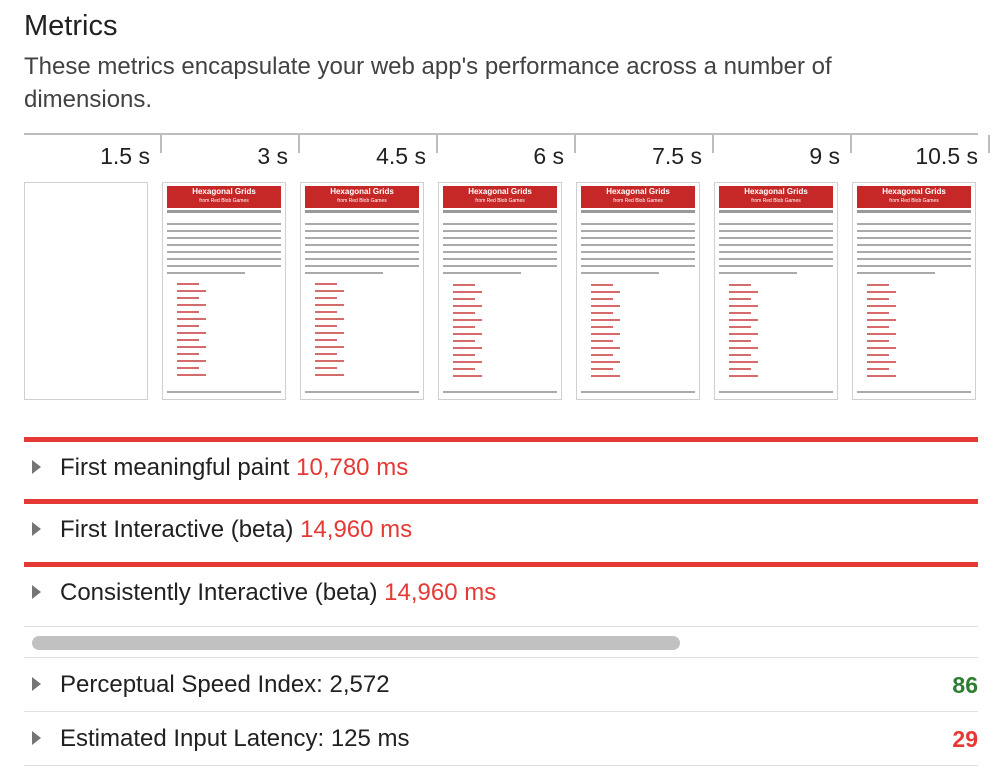 Image resolution: width=1002 pixels, height=772 pixels. I want to click on filmstrip-frame-blank, so click(86, 291).